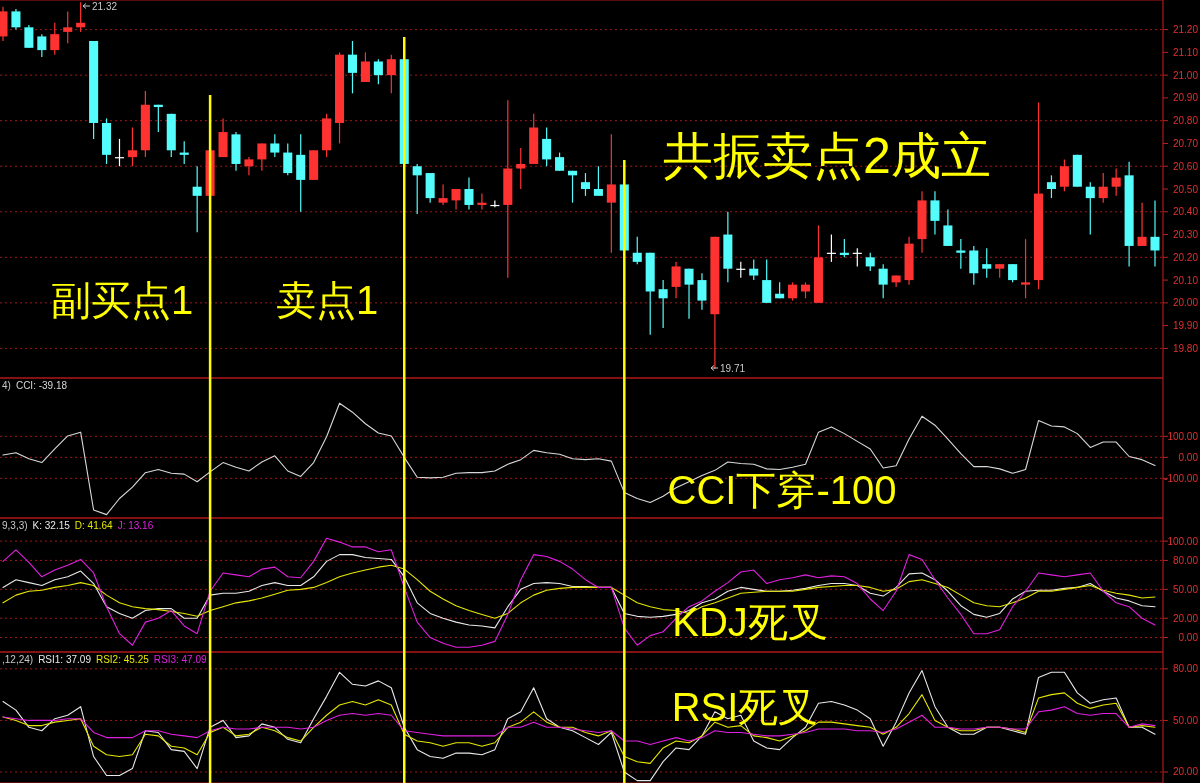  I want to click on y-tick-label: 20.30, so click(1185, 235).